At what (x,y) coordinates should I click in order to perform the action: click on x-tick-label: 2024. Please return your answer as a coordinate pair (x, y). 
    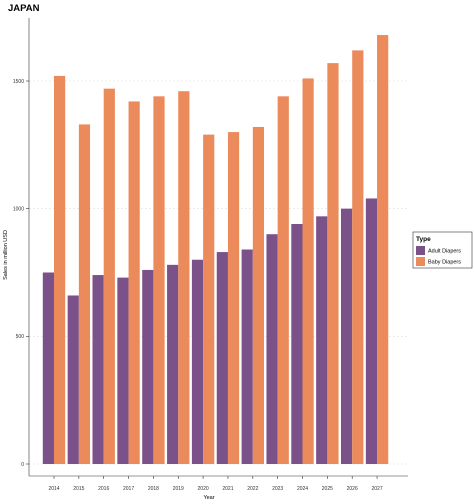
    Looking at the image, I should click on (302, 489).